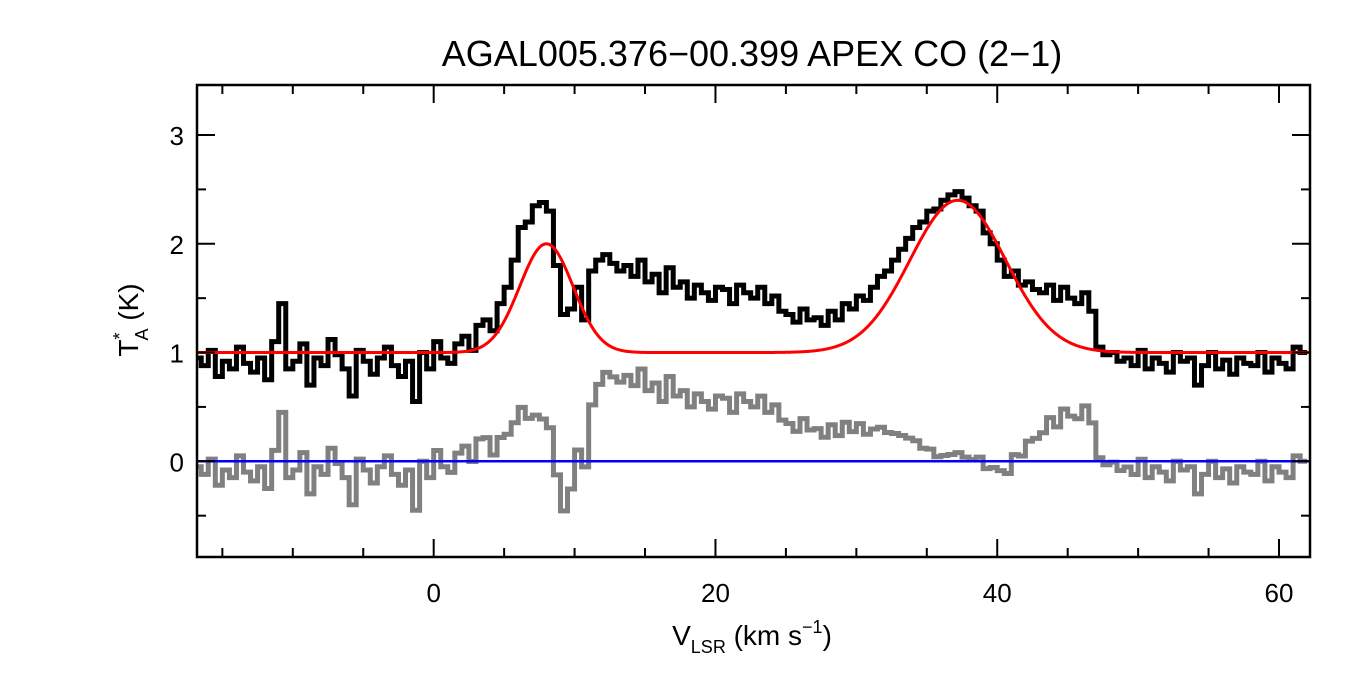 Image resolution: width=1350 pixels, height=675 pixels. What do you see at coordinates (433, 593) in the screenshot?
I see `x-tick-label: 0` at bounding box center [433, 593].